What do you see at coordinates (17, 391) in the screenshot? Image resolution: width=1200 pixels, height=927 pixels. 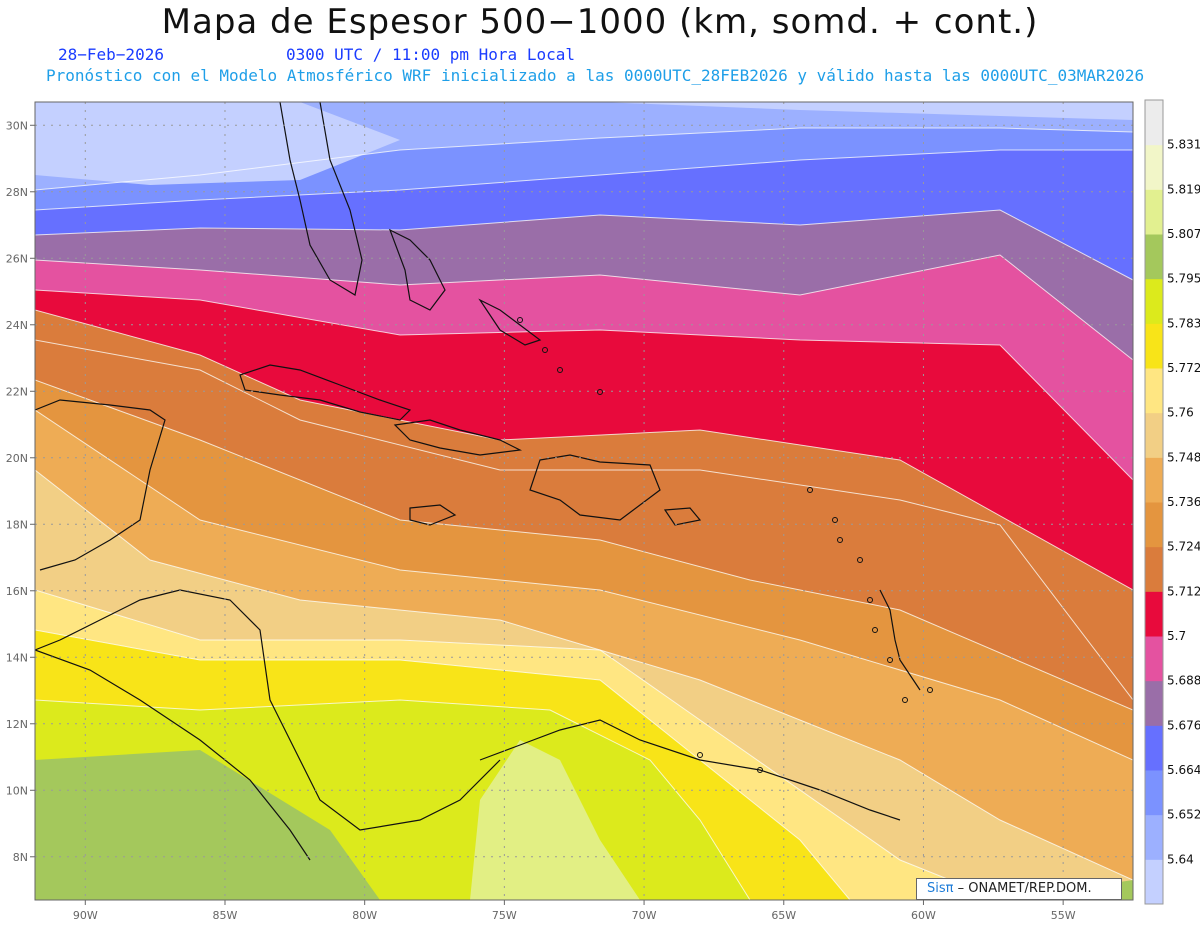 I see `lat-tick-label: 22N` at bounding box center [17, 391].